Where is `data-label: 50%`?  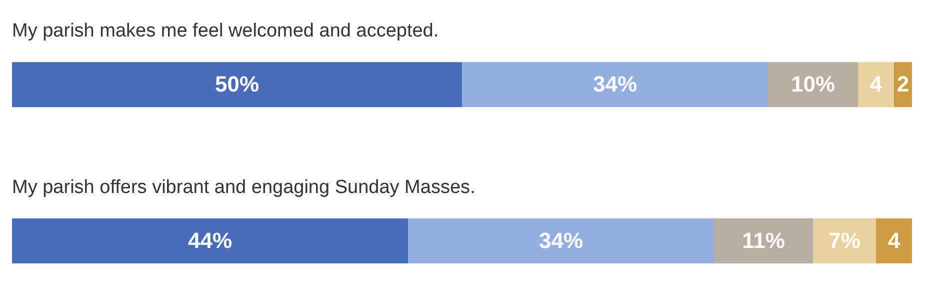 data-label: 50% is located at coordinates (237, 84).